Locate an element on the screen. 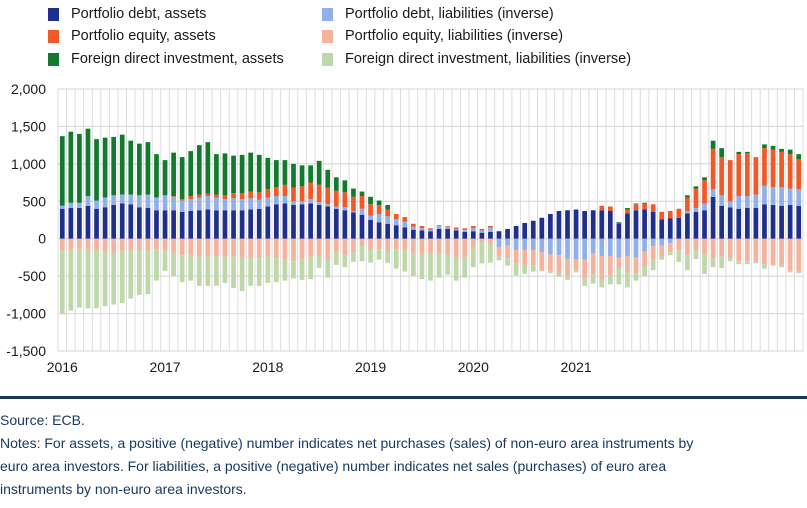  legend-label: Portfolio equity, liabilities (inverse) is located at coordinates (454, 36).